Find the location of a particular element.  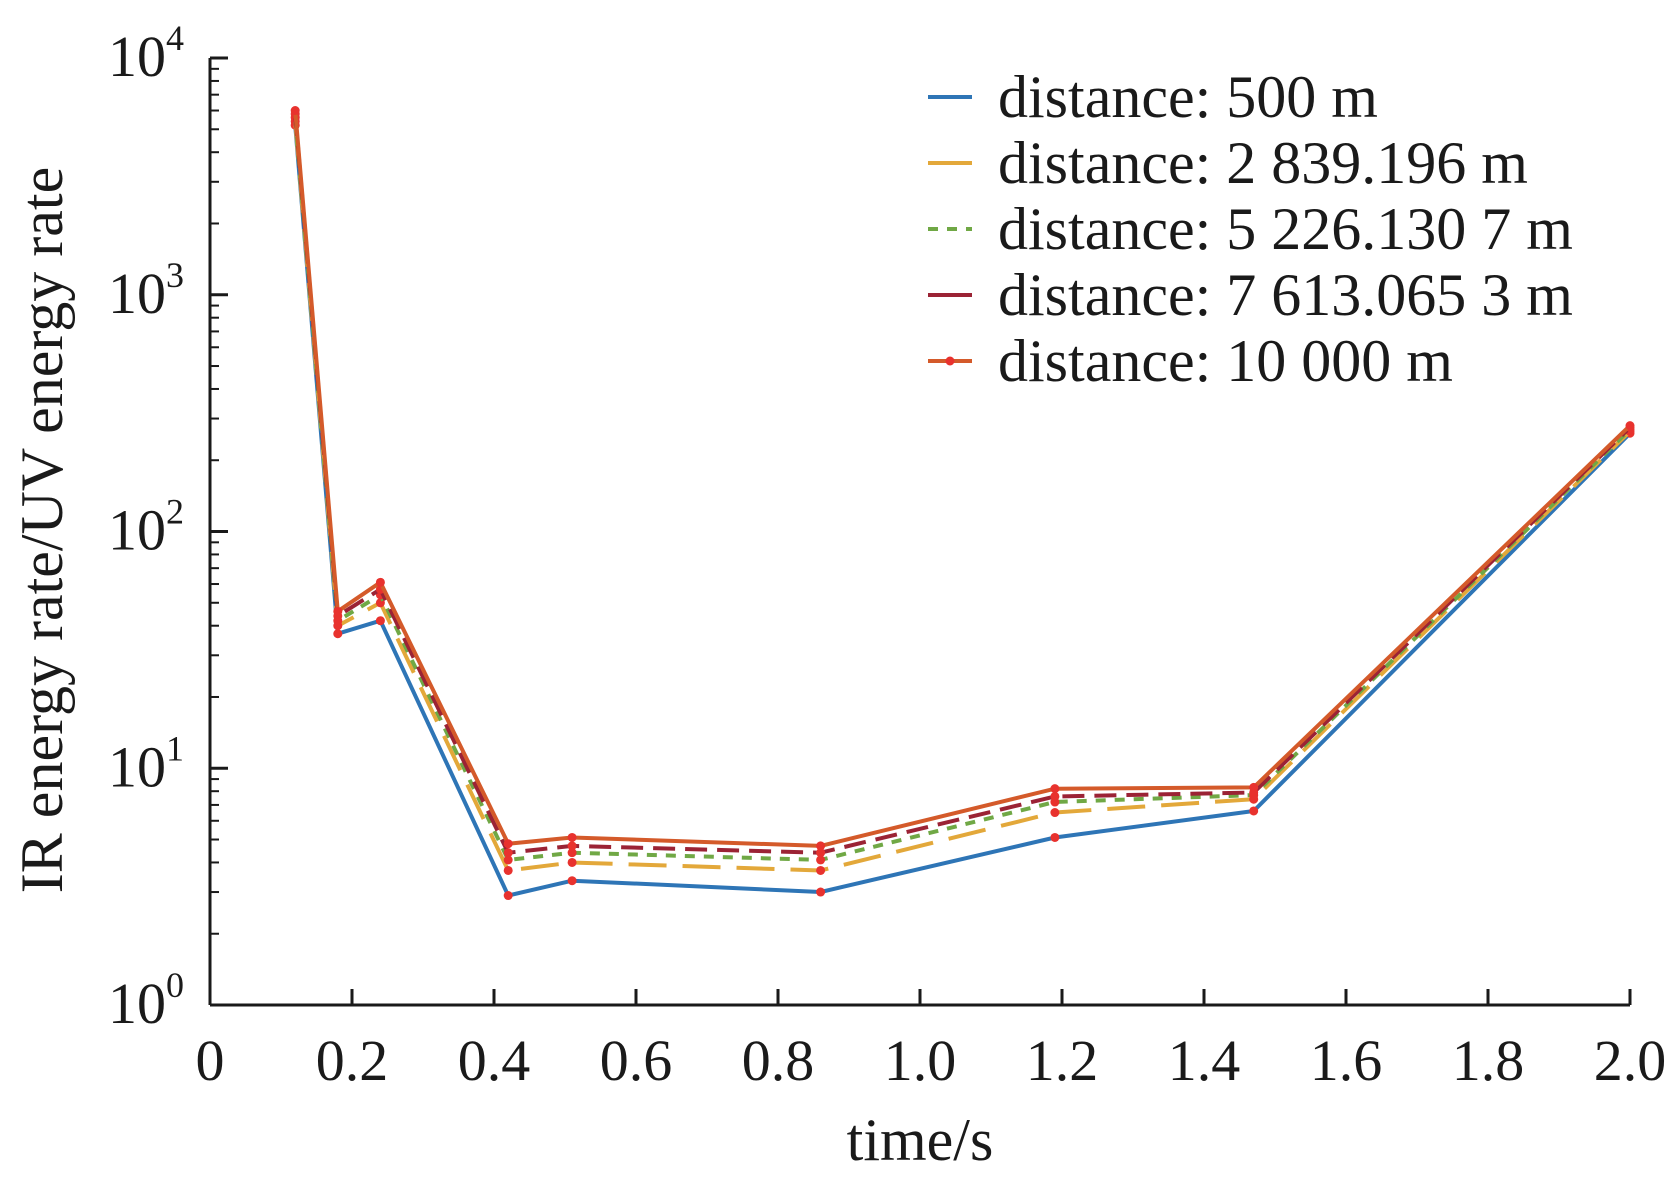

legend-marker is located at coordinates (950, 361).